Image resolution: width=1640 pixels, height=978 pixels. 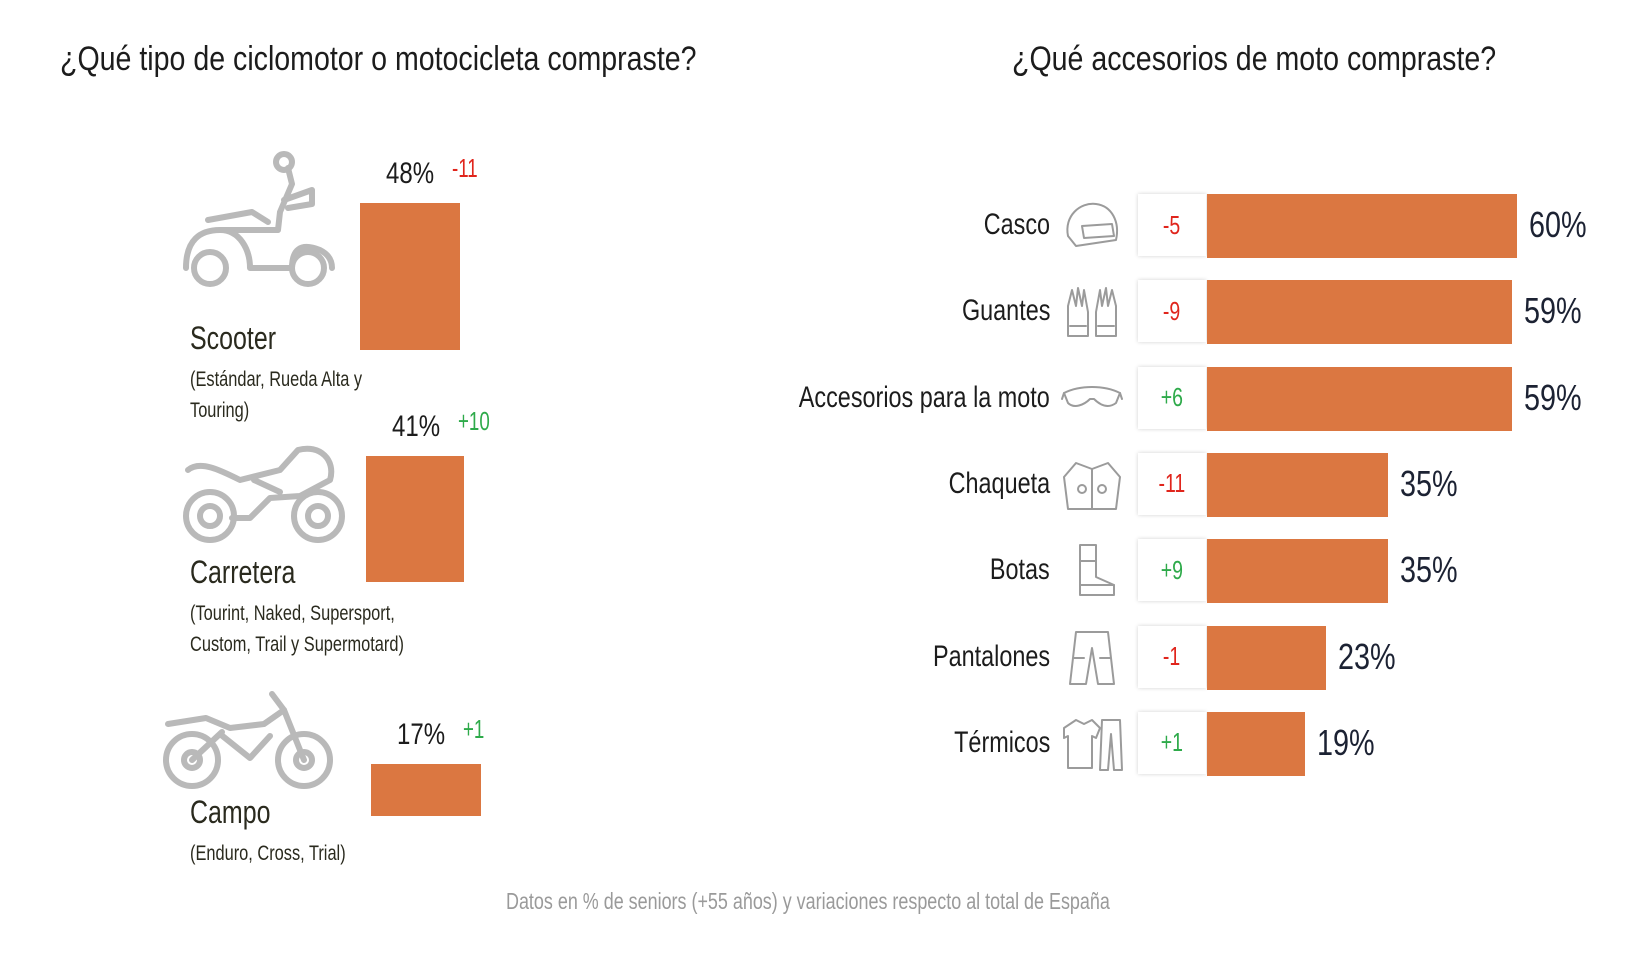 I want to click on delta-box: -9, so click(x=1172, y=311).